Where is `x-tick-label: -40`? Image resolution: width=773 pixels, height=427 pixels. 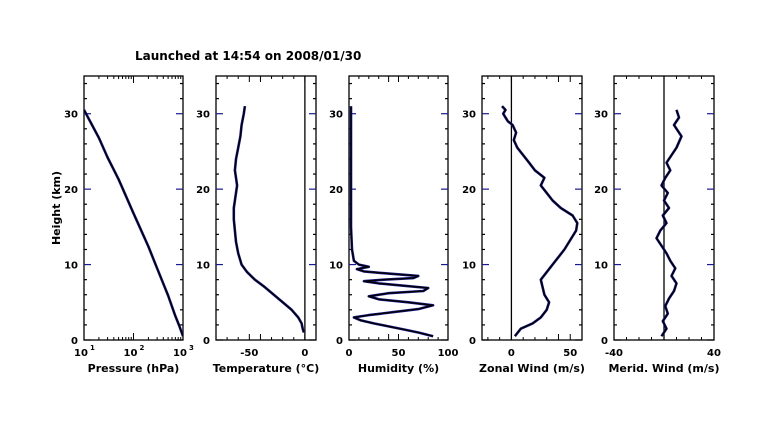
x-tick-label: -40 is located at coordinates (614, 353).